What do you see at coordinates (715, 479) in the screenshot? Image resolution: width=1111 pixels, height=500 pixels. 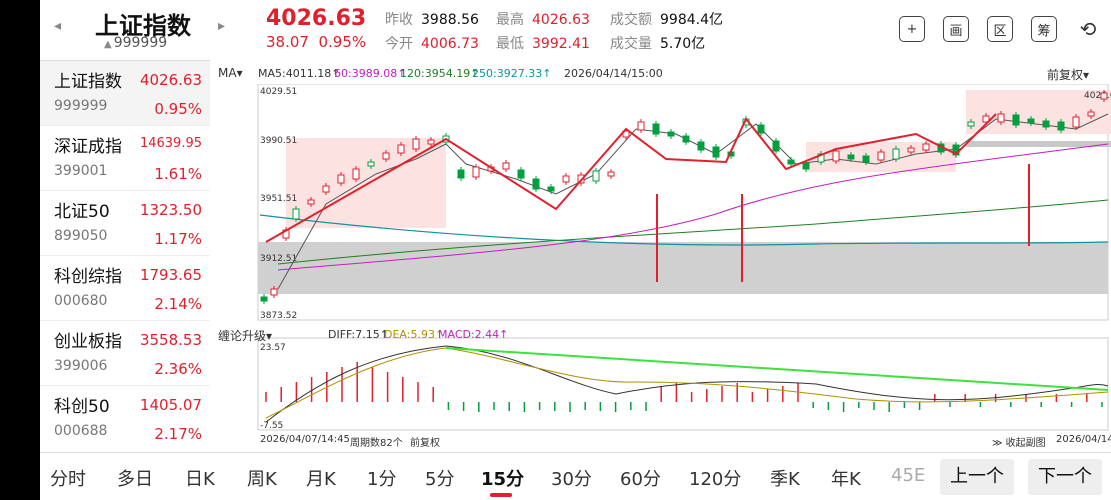 I see `tab-timeframe: 120分` at bounding box center [715, 479].